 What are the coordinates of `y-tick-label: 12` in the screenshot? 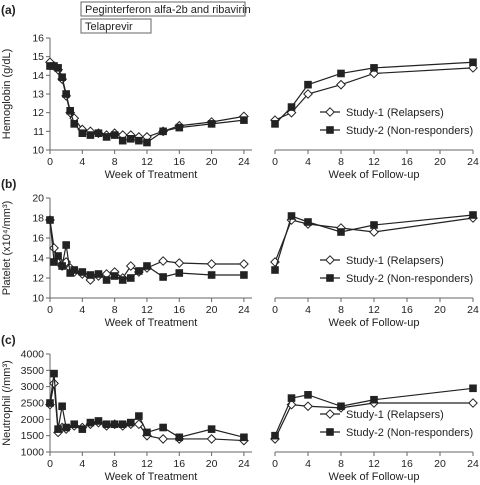 It's located at (38, 279).